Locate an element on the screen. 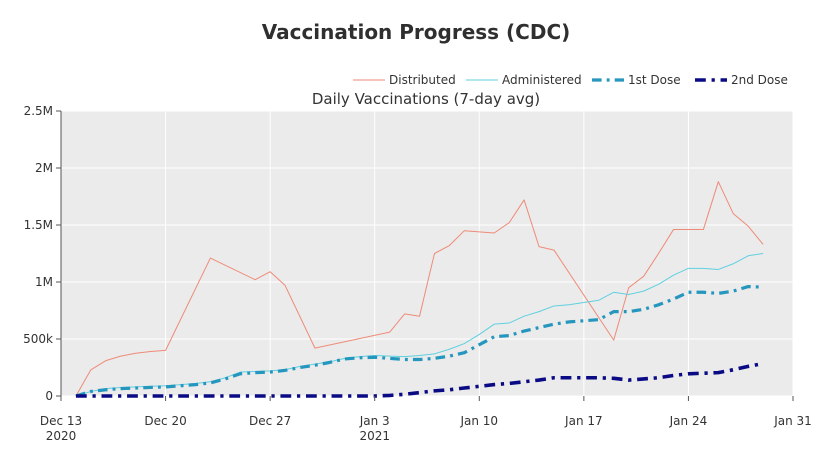 The width and height of the screenshot is (828, 449). x-tick-label: Jan 24 is located at coordinates (688, 421).